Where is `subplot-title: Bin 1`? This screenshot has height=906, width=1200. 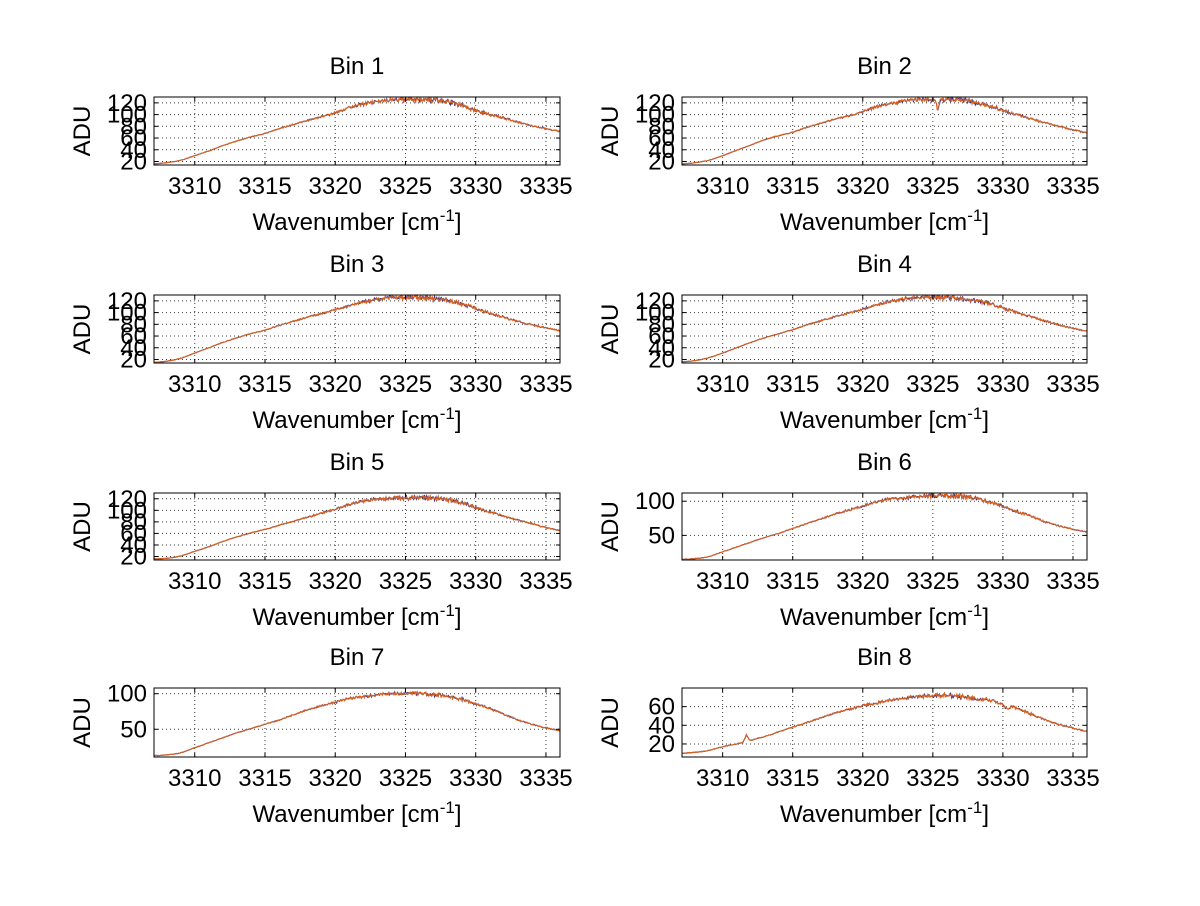
subplot-title: Bin 1 is located at coordinates (357, 66).